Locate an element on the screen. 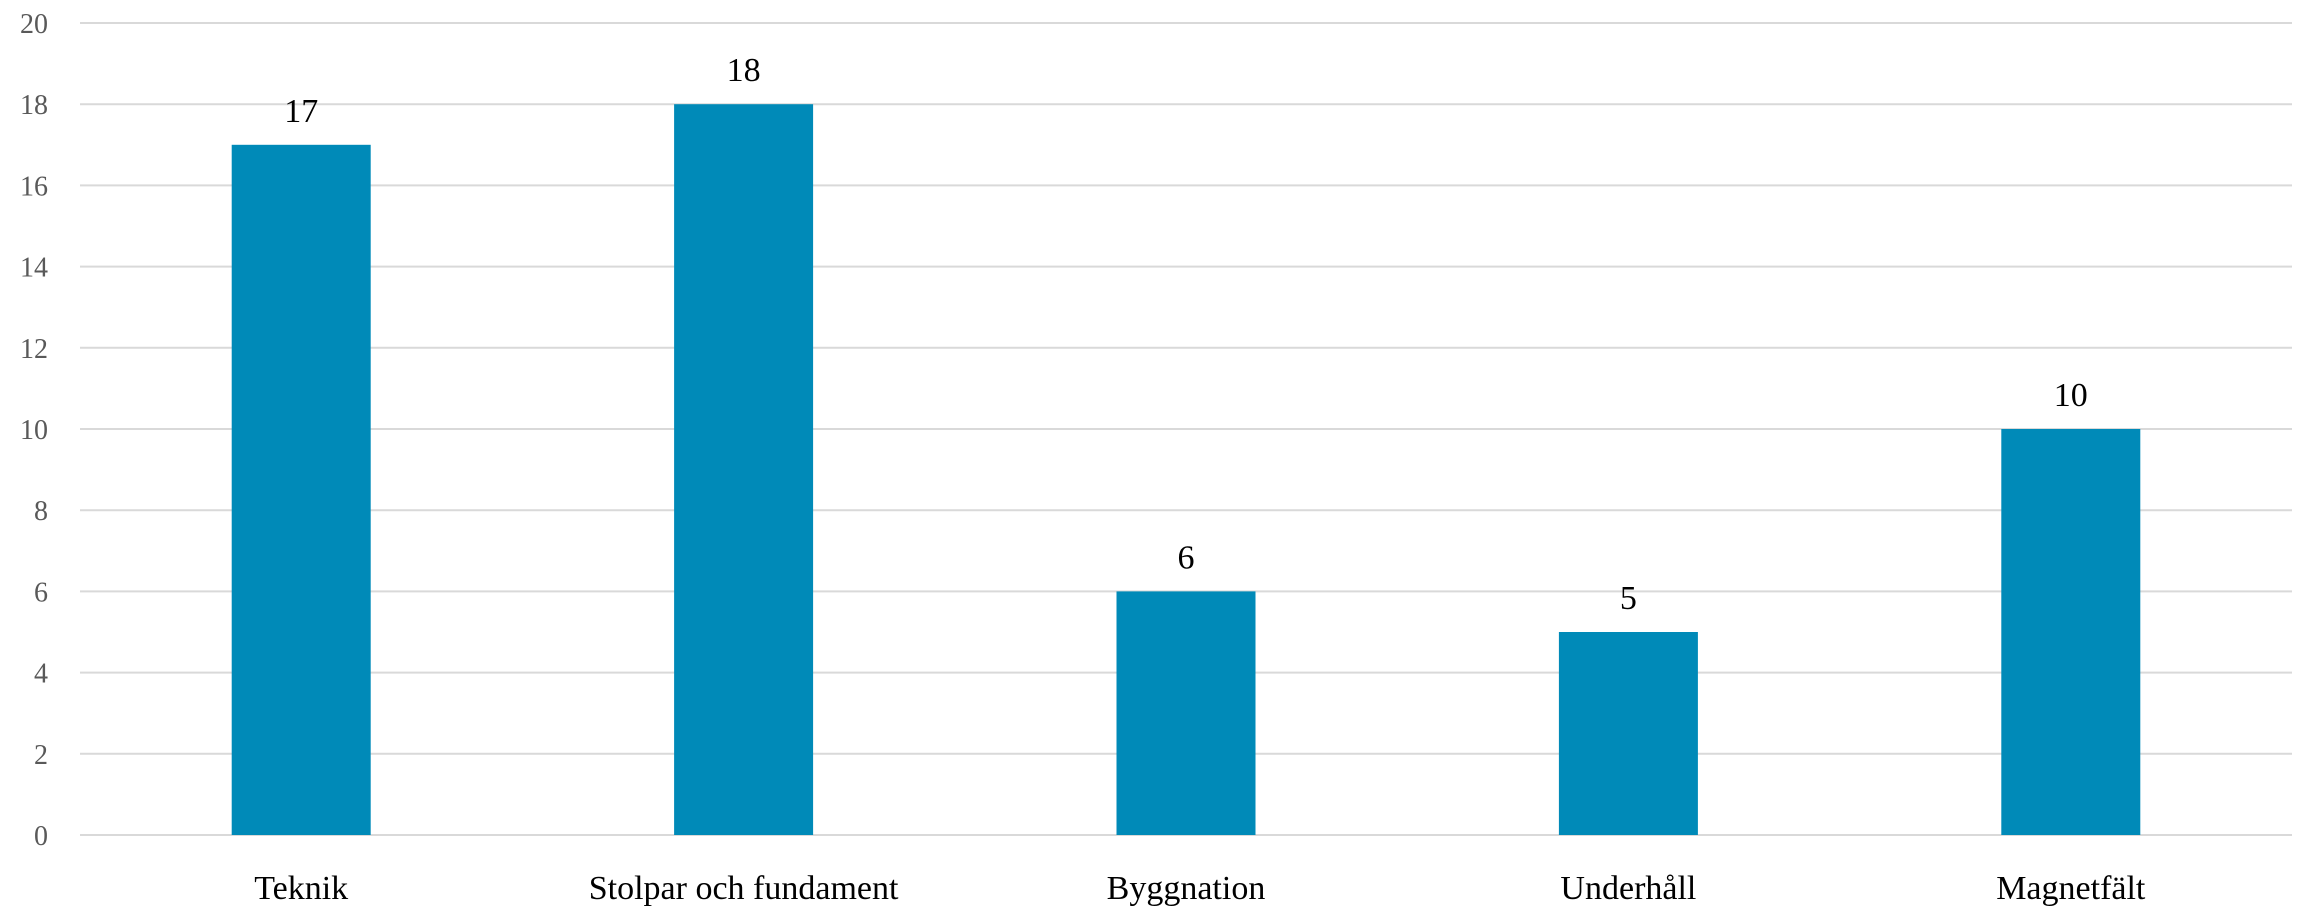 This screenshot has height=910, width=2298. y-tick-label: 10 is located at coordinates (34, 430).